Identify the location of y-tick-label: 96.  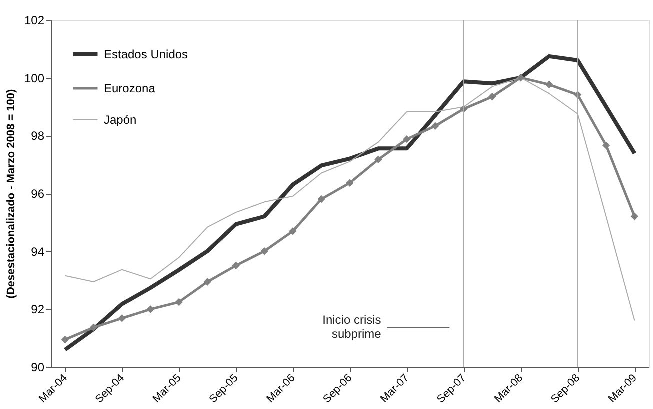
(38, 194).